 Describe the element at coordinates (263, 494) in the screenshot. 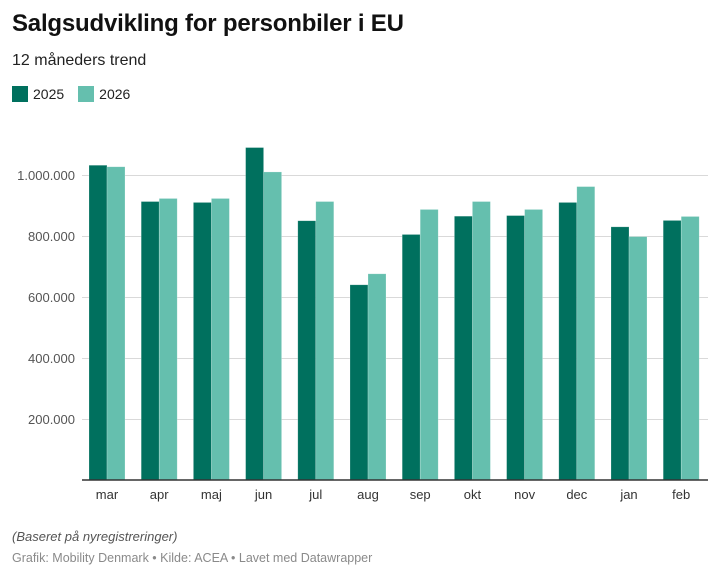

I see `x-tick-label: jun` at that location.